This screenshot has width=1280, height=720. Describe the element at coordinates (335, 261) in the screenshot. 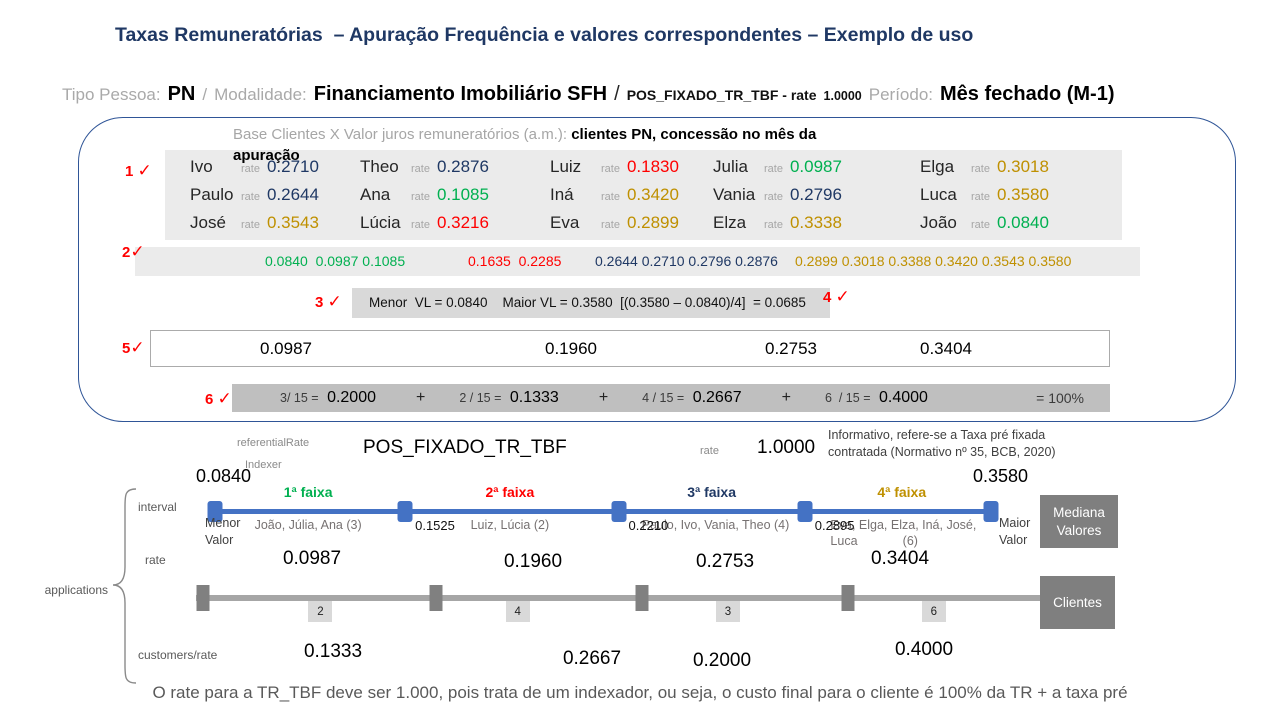

I see `sorted-group-green: 0.0840 0.0987 0.1085` at that location.